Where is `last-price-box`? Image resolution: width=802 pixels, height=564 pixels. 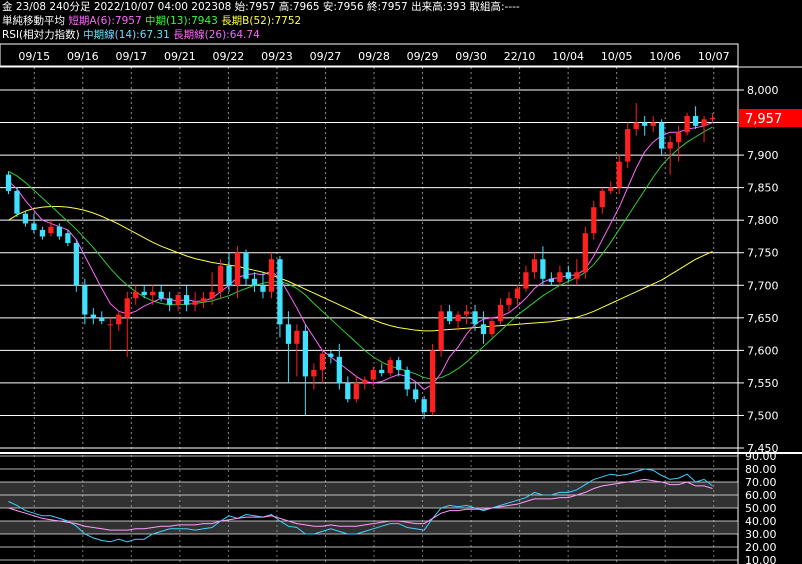 last-price-box is located at coordinates (770, 117).